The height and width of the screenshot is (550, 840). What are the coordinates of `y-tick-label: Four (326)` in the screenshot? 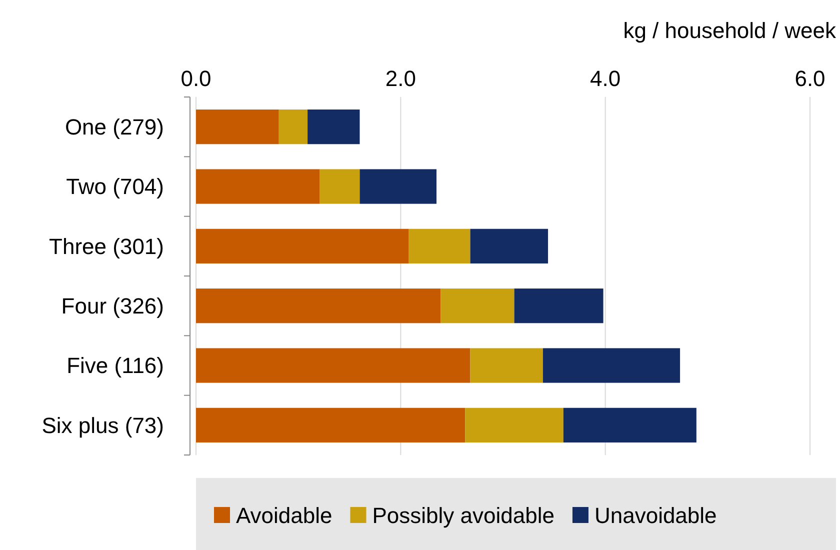 It's located at (112, 306).